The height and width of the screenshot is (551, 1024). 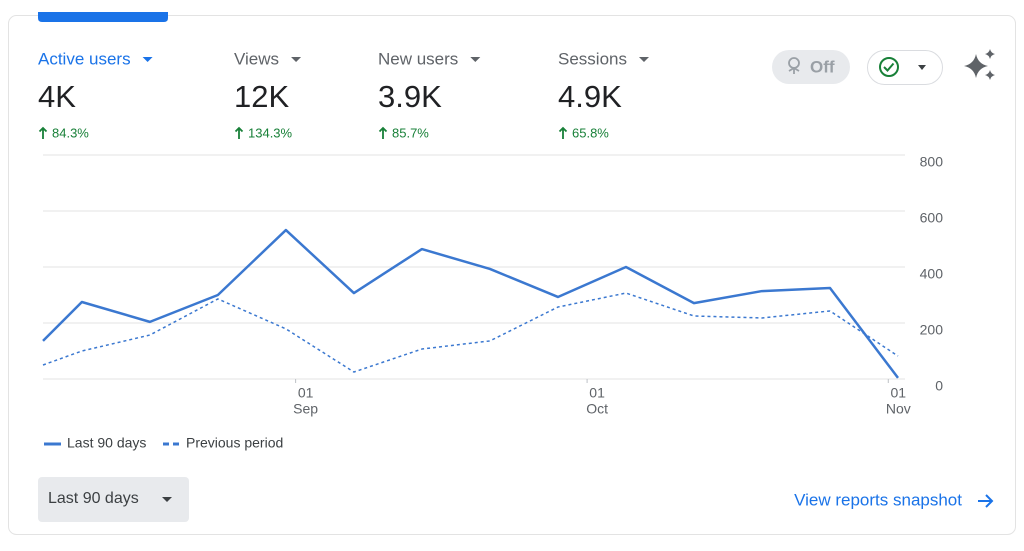 I want to click on status-icon, so click(x=889, y=67).